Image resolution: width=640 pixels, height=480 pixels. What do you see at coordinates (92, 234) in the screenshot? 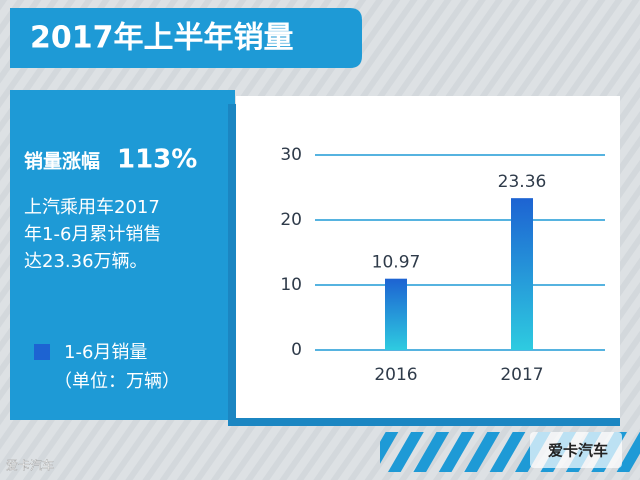
I see `description-line: 年1-6月累计销售` at bounding box center [92, 234].